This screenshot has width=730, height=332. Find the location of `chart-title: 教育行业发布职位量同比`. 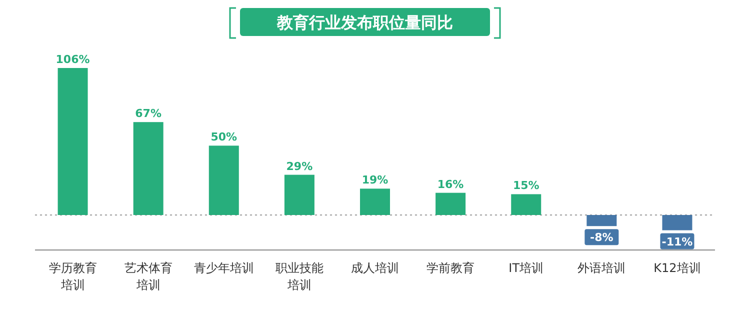

chart-title: 教育行业发布职位量同比 is located at coordinates (364, 22).